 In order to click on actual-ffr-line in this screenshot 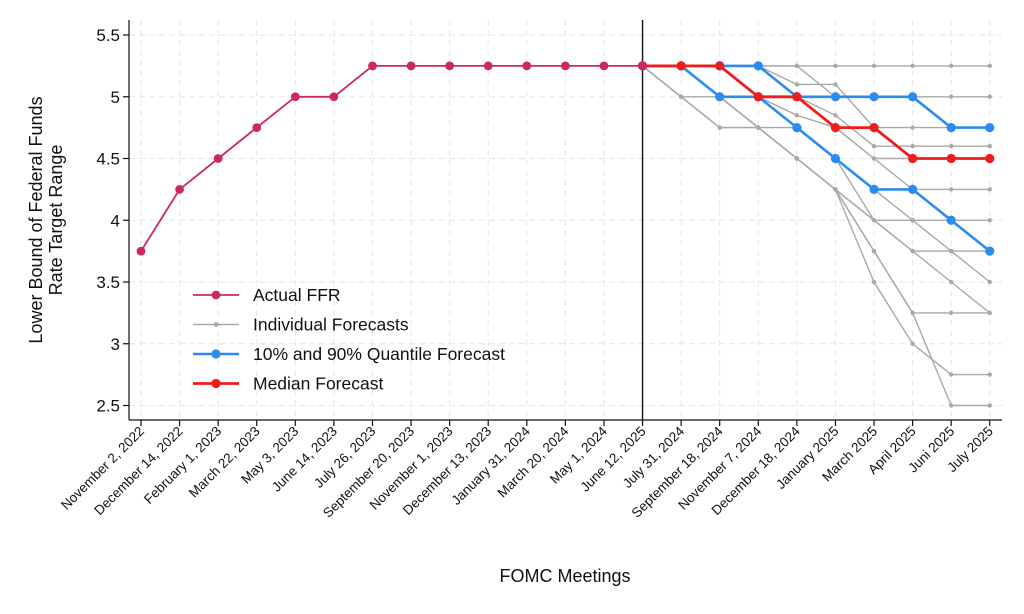, I will do `click(391, 158)`.